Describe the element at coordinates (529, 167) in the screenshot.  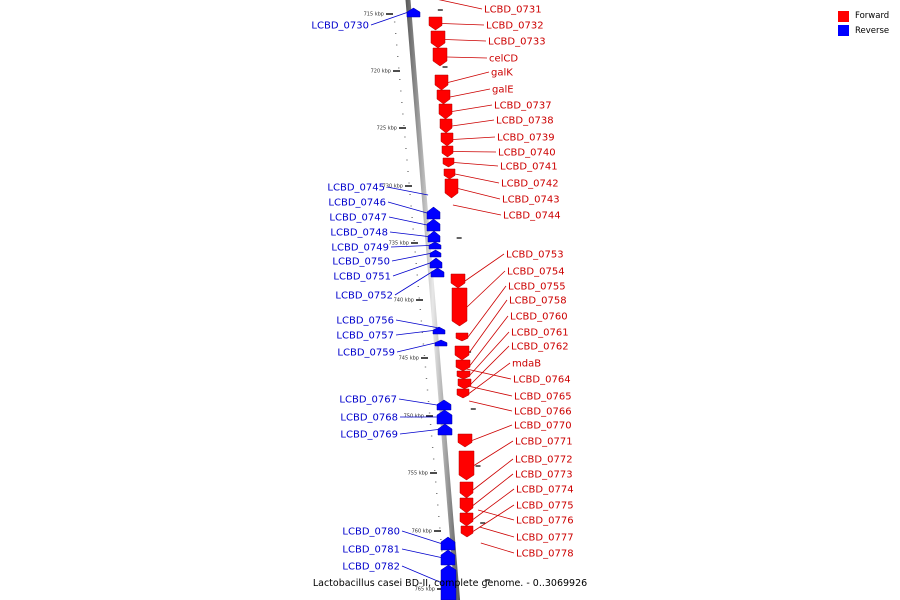
I see `gene-label-forward: LCBD_0741` at that location.